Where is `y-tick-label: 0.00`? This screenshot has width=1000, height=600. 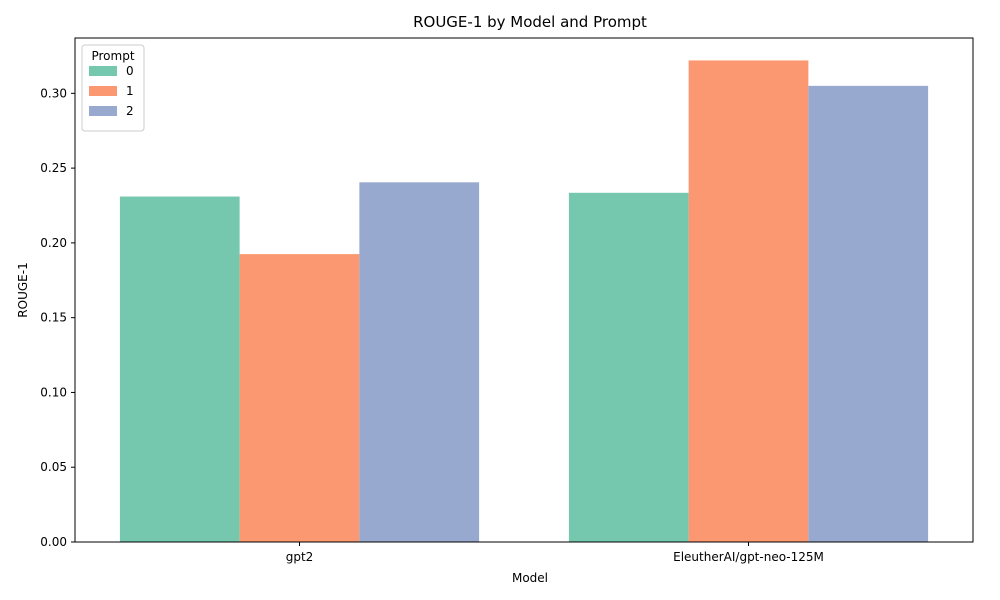 y-tick-label: 0.00 is located at coordinates (53, 542).